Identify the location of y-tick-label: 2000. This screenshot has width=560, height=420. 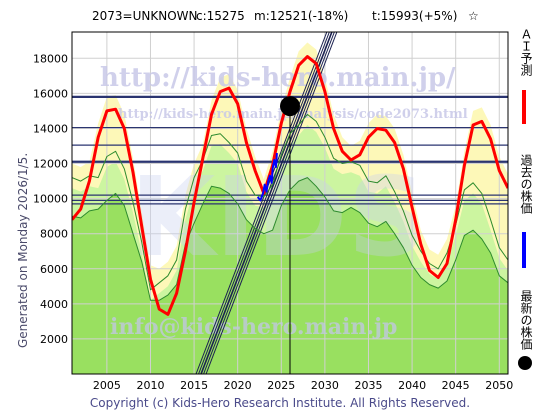
(54, 339).